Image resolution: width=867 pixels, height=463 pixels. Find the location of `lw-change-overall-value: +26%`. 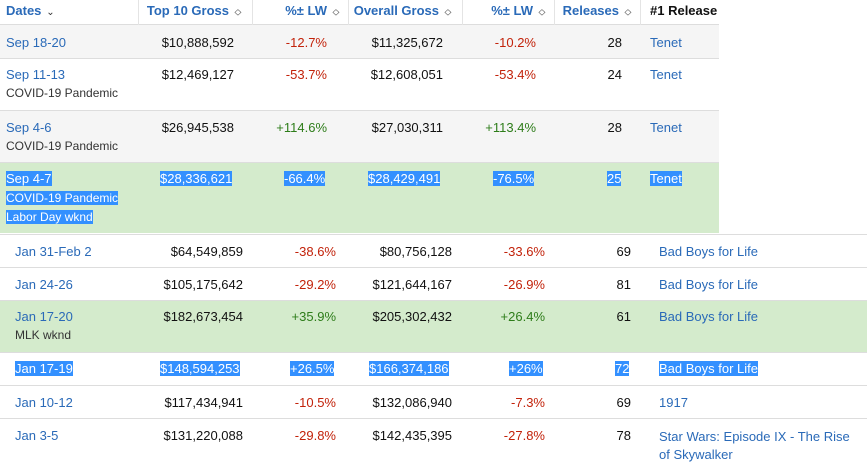

lw-change-overall-value: +26% is located at coordinates (526, 368).